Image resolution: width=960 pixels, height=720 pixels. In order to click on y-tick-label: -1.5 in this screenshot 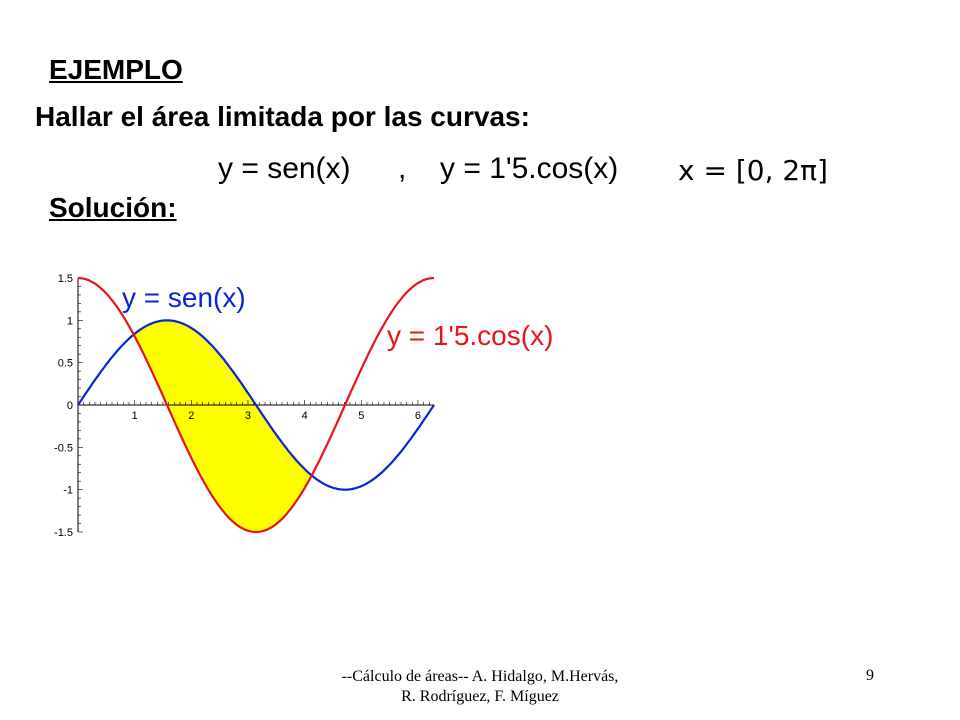, I will do `click(63, 533)`.